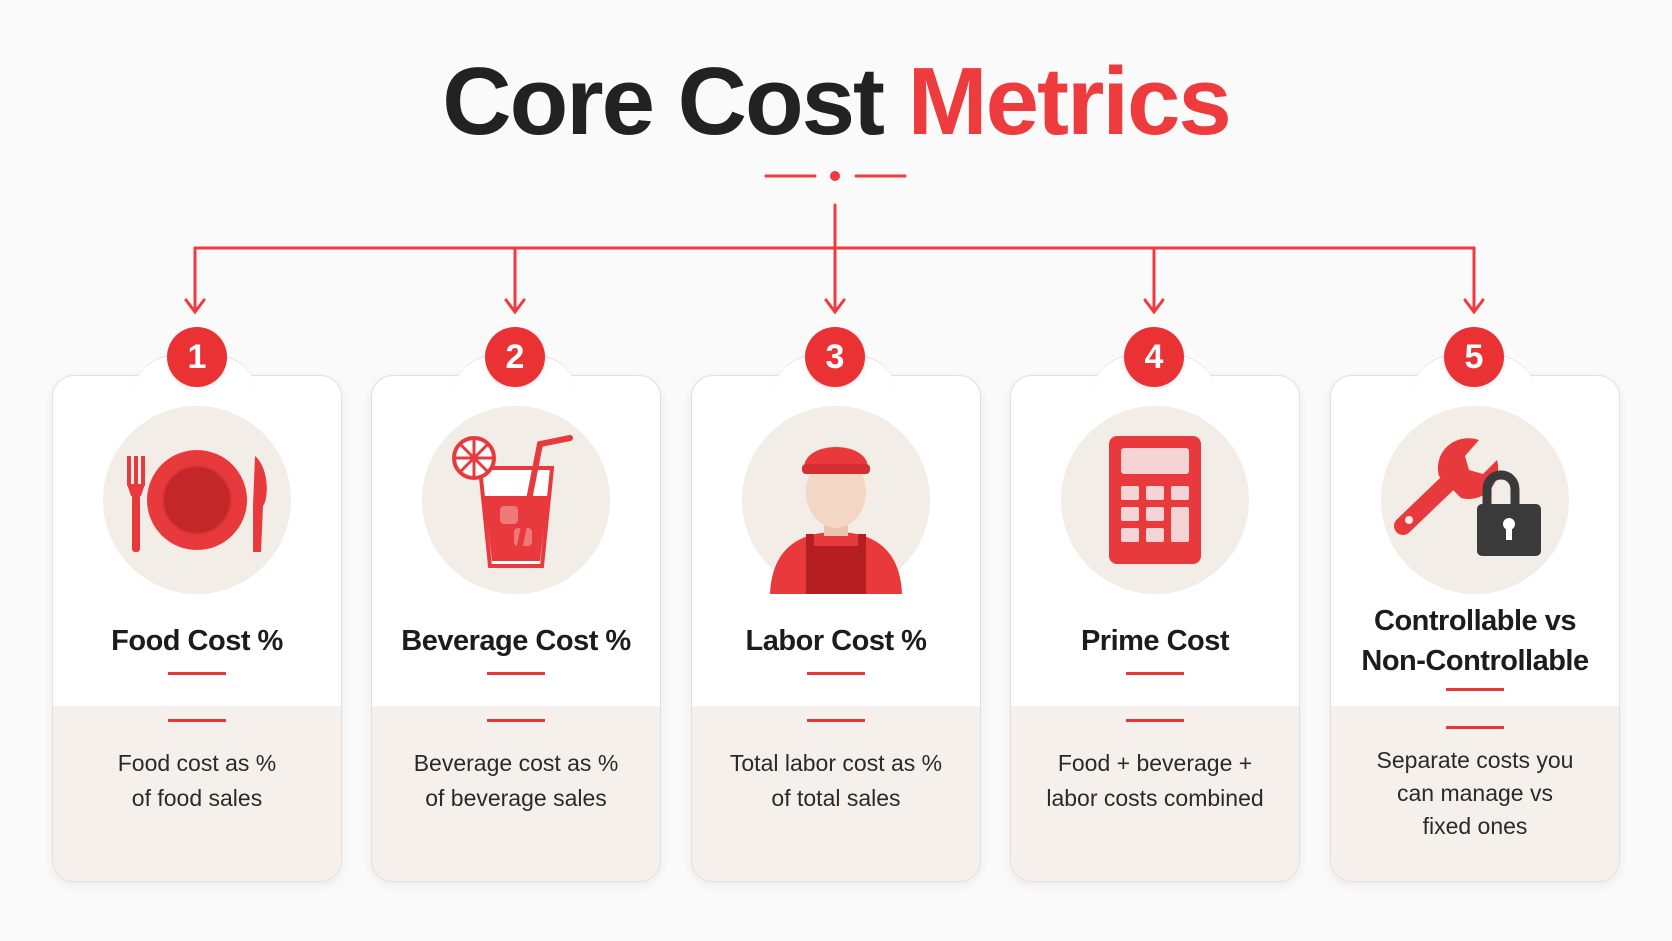  What do you see at coordinates (835, 176) in the screenshot?
I see `title-divider-dot` at bounding box center [835, 176].